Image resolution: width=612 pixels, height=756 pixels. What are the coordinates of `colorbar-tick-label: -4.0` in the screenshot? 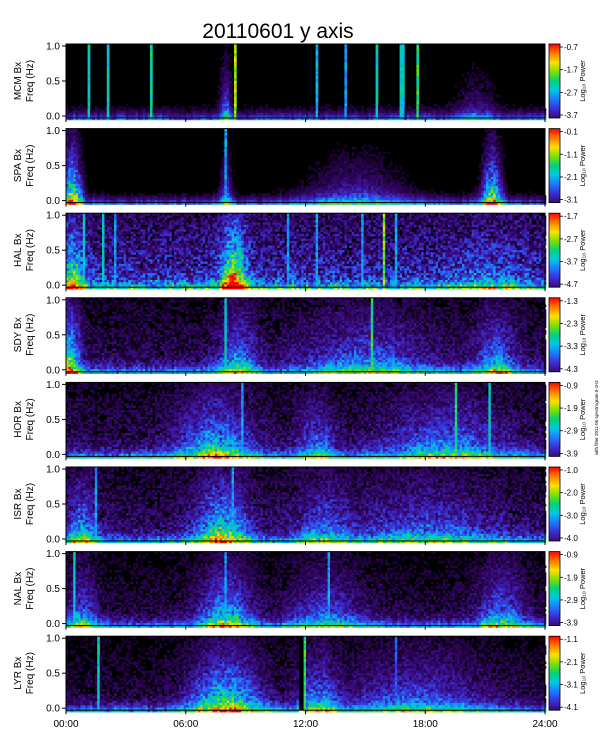 It's located at (571, 538).